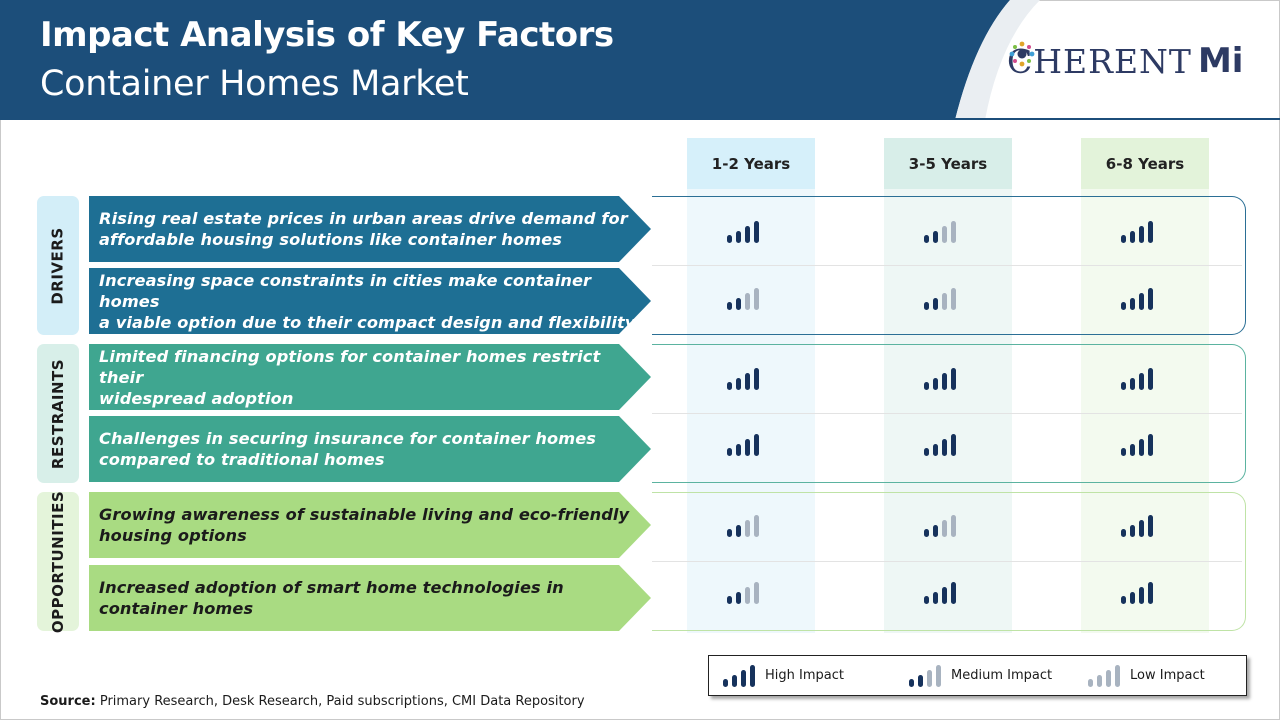 This screenshot has width=1280, height=720. What do you see at coordinates (1220, 61) in the screenshot?
I see `logo-mi: Mi` at bounding box center [1220, 61].